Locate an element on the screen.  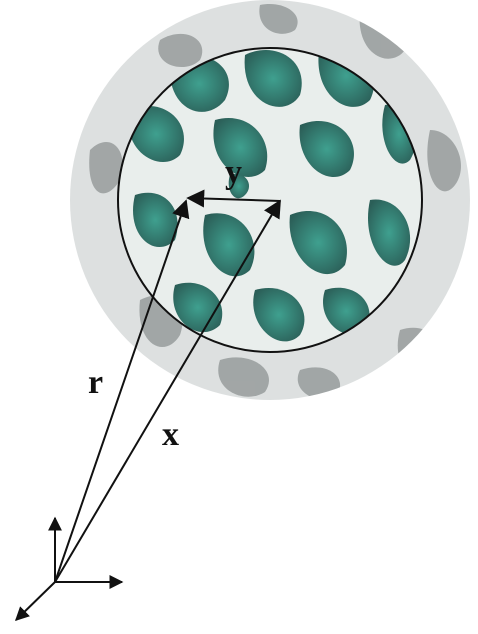
axis-diagonal is located at coordinates (35, 601).